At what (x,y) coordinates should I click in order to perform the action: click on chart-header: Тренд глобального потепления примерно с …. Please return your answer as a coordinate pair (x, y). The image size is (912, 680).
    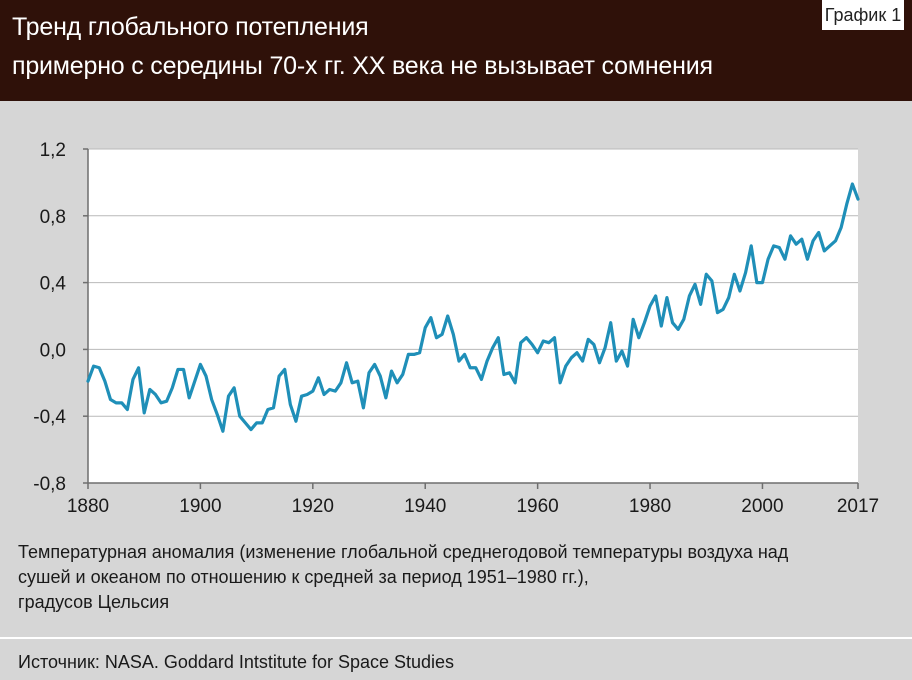
    Looking at the image, I should click on (456, 50).